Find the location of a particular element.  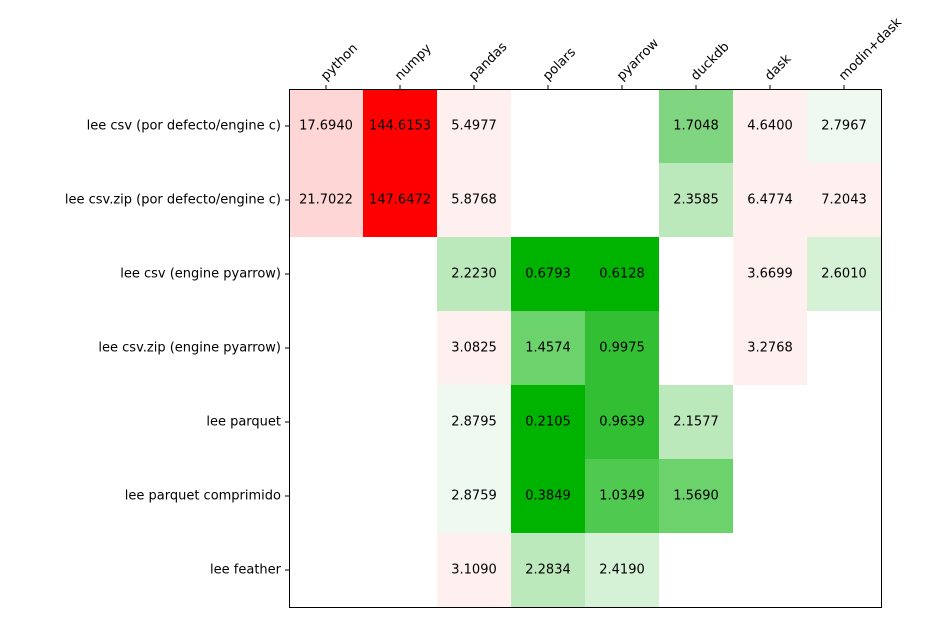

cell-value-label: 5.8768 is located at coordinates (474, 200).